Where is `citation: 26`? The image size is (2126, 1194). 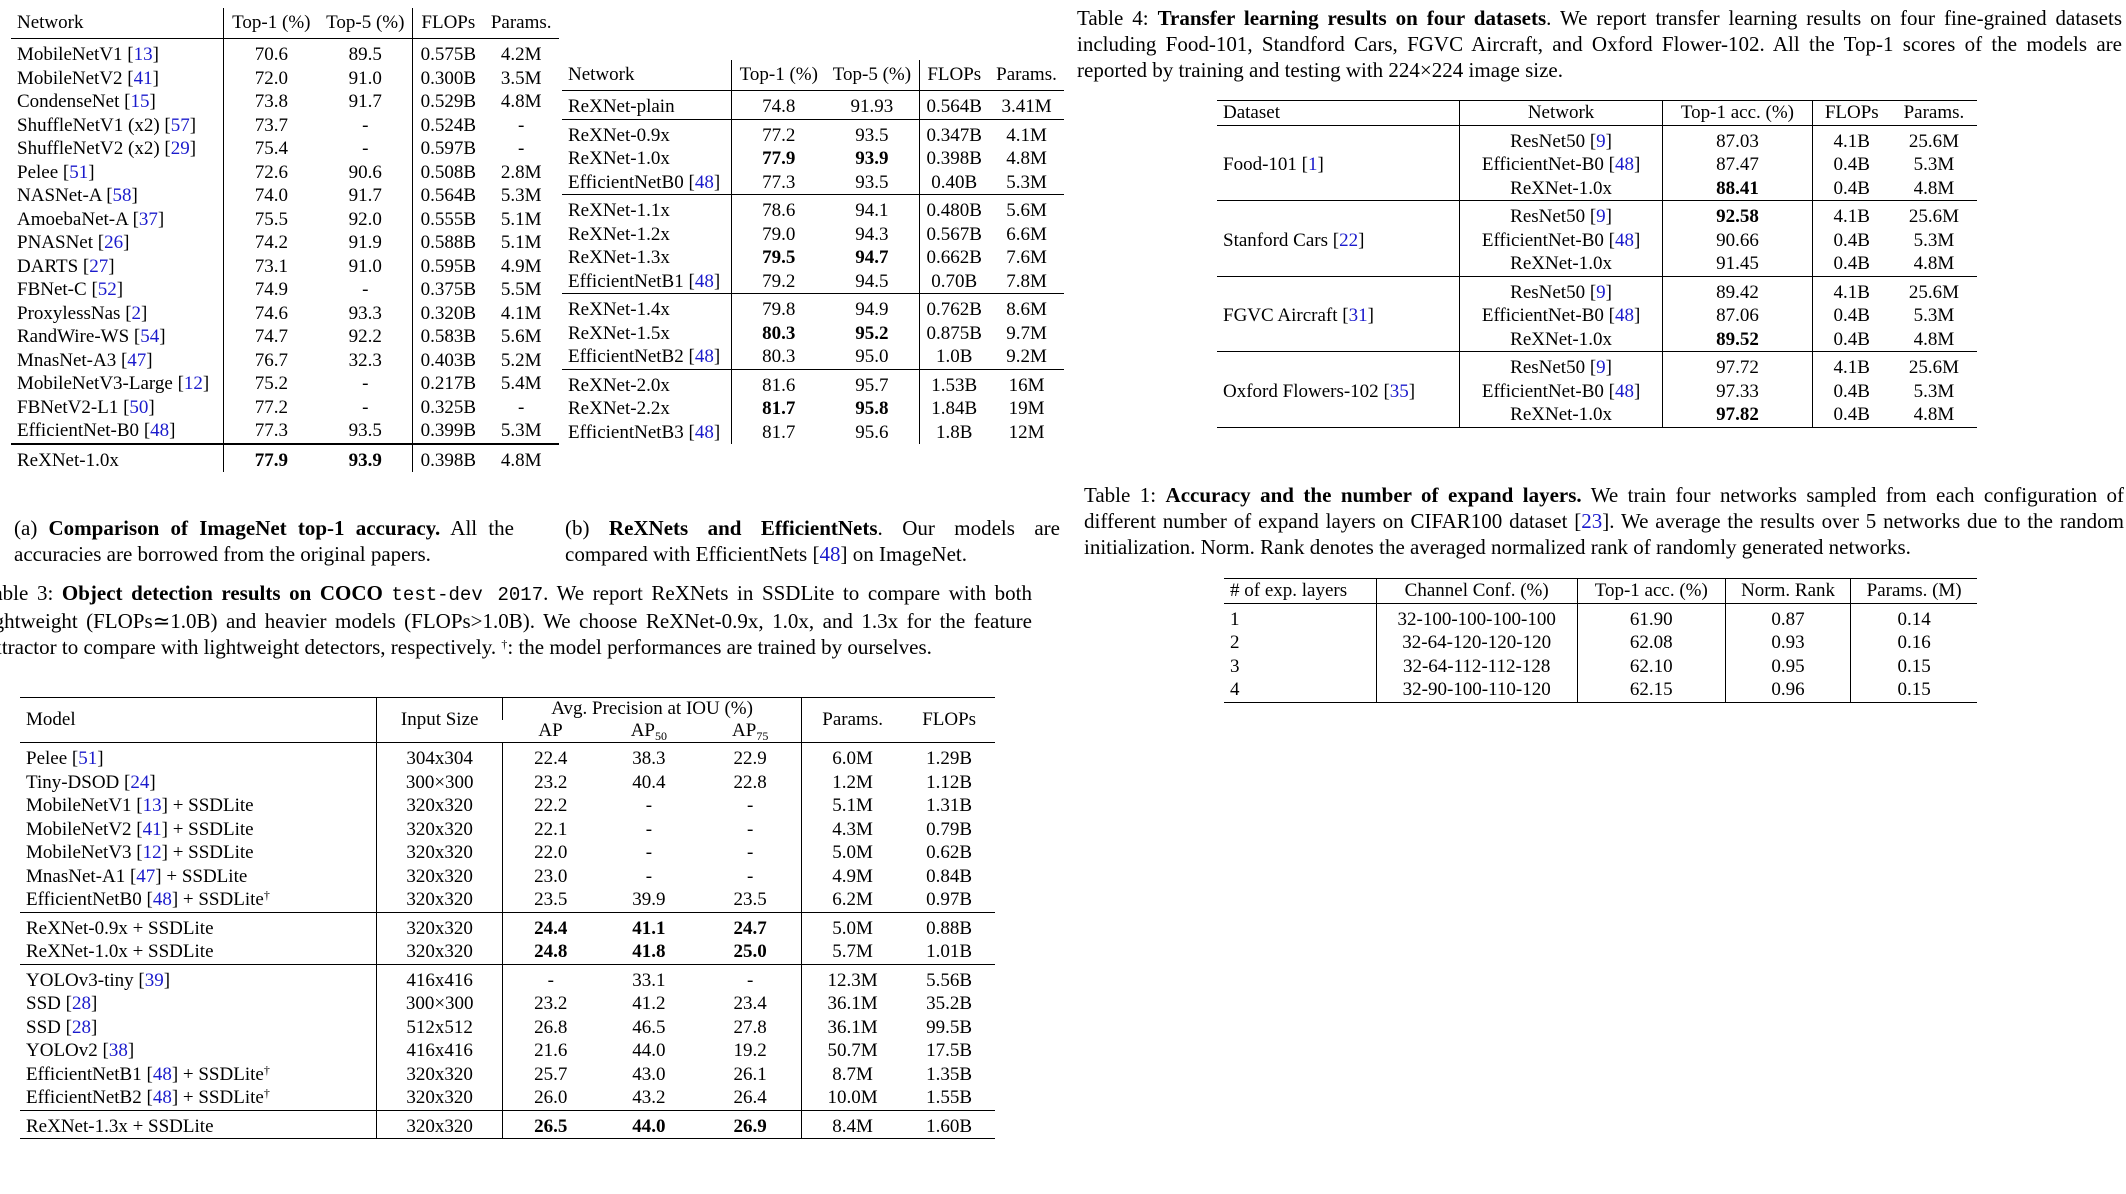
citation: 26 is located at coordinates (114, 242).